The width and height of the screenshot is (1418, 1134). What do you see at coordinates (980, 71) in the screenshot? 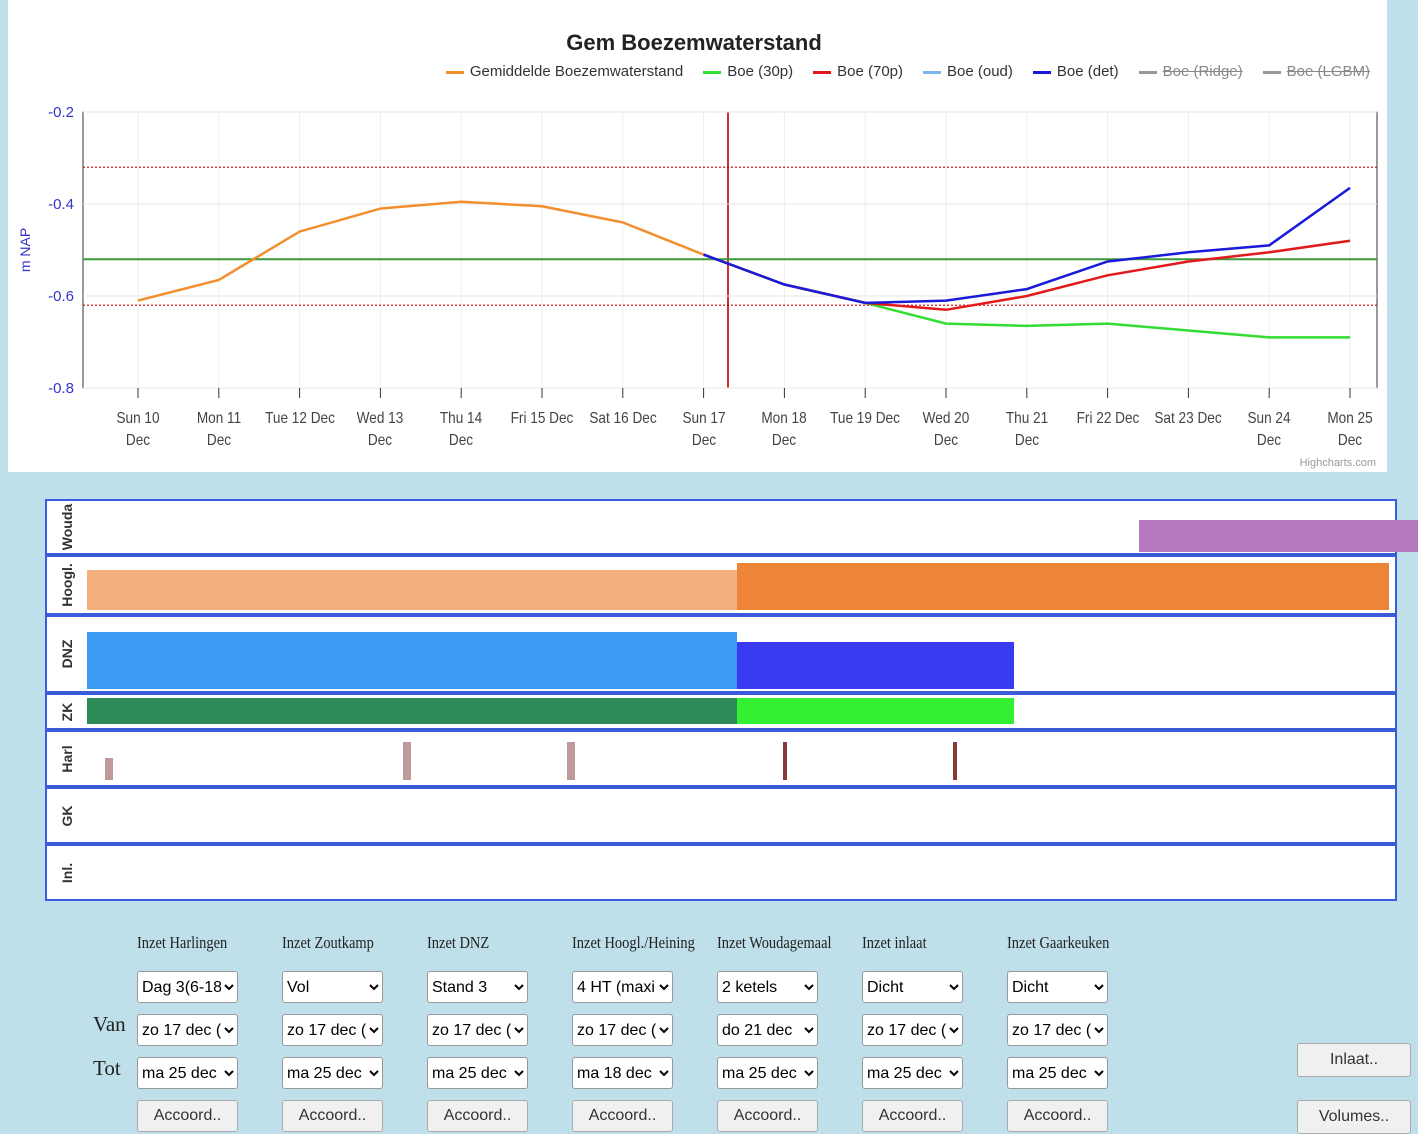
I see `legend-label: Boe (oud)` at bounding box center [980, 71].